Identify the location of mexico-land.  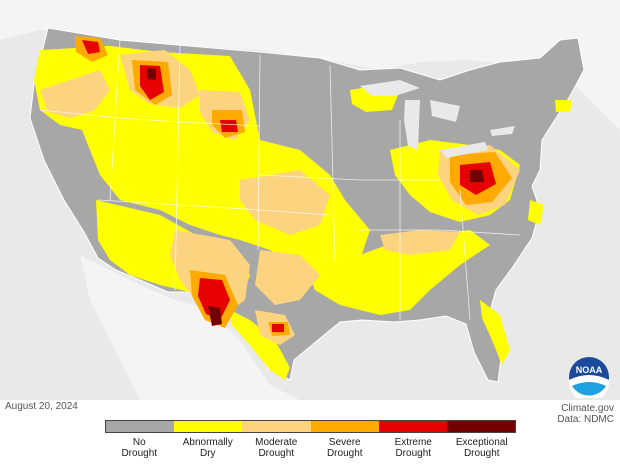
(190, 327).